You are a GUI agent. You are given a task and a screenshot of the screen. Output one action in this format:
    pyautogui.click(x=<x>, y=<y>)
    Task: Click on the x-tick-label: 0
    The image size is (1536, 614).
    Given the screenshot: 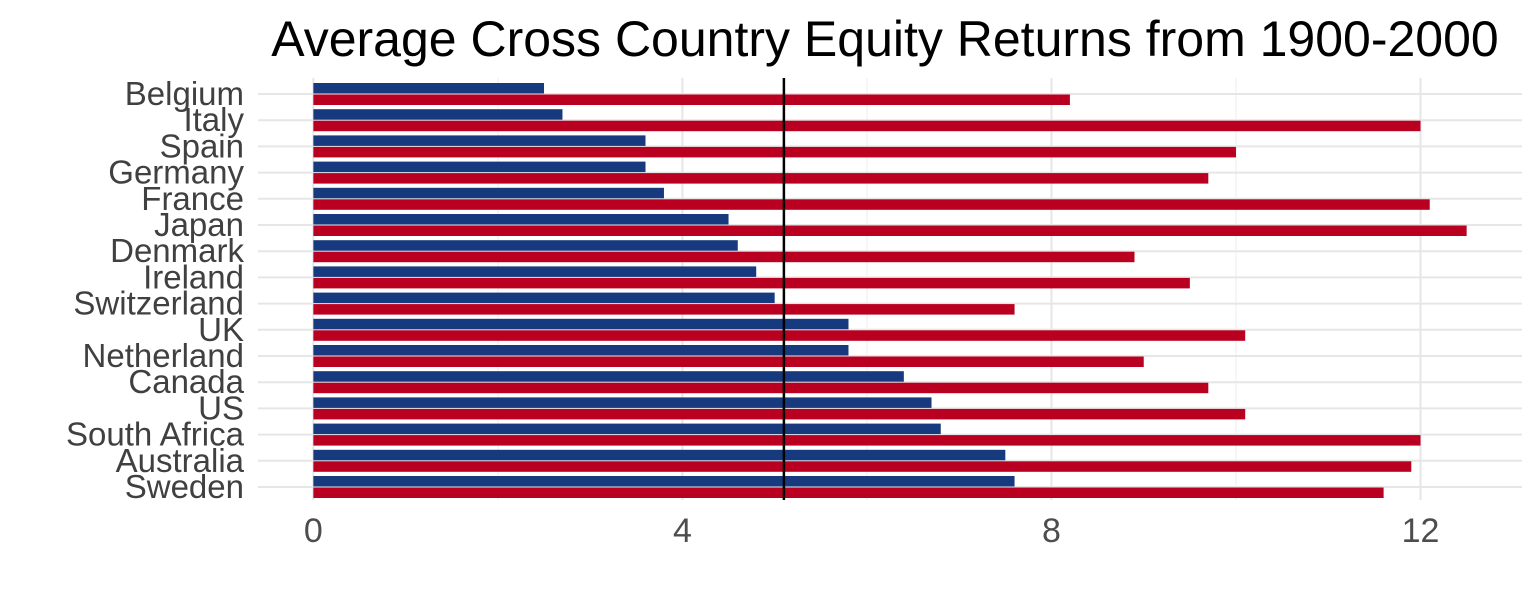 What is the action you would take?
    pyautogui.click(x=313, y=531)
    